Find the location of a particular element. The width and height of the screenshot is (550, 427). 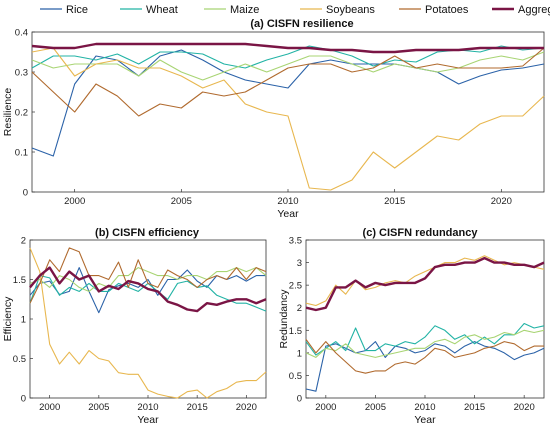

panel-a-ytick-label: 0.4 is located at coordinates (21, 33).